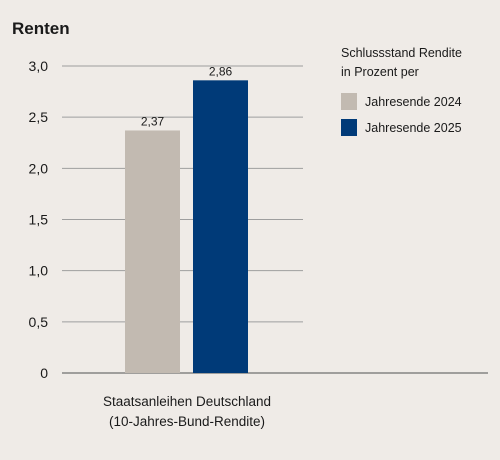  I want to click on y-axis-ticks: 0 0,5 1,0 1,5 2,0 2,5 3,0, so click(39, 219).